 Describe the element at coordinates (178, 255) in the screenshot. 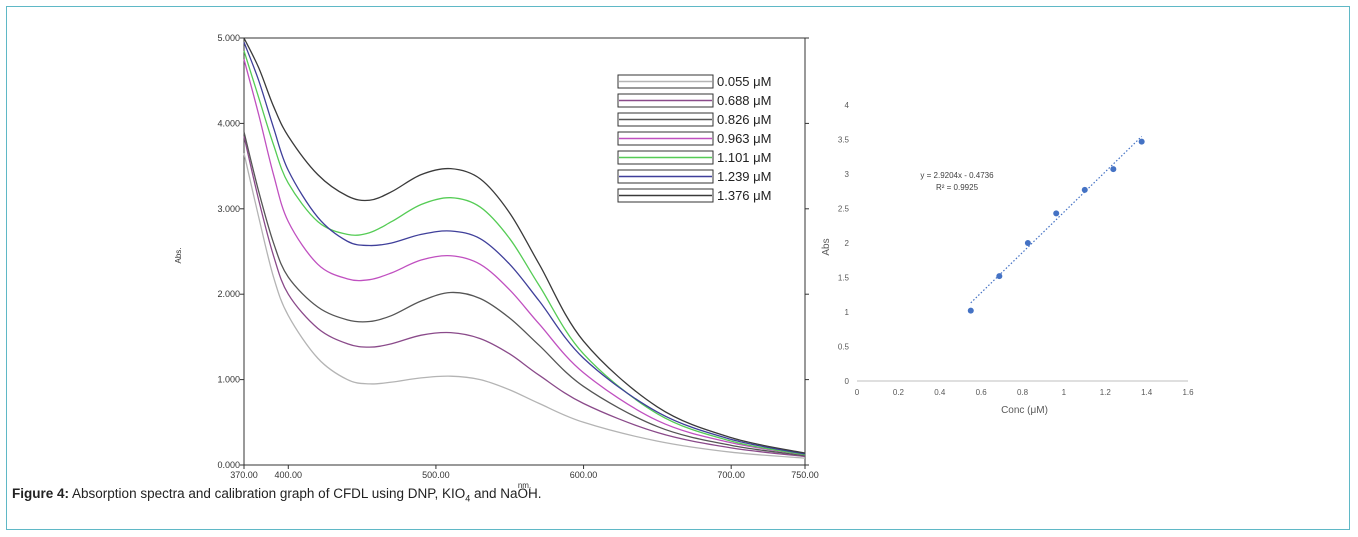

I see `y-axis-label: Abs.` at that location.